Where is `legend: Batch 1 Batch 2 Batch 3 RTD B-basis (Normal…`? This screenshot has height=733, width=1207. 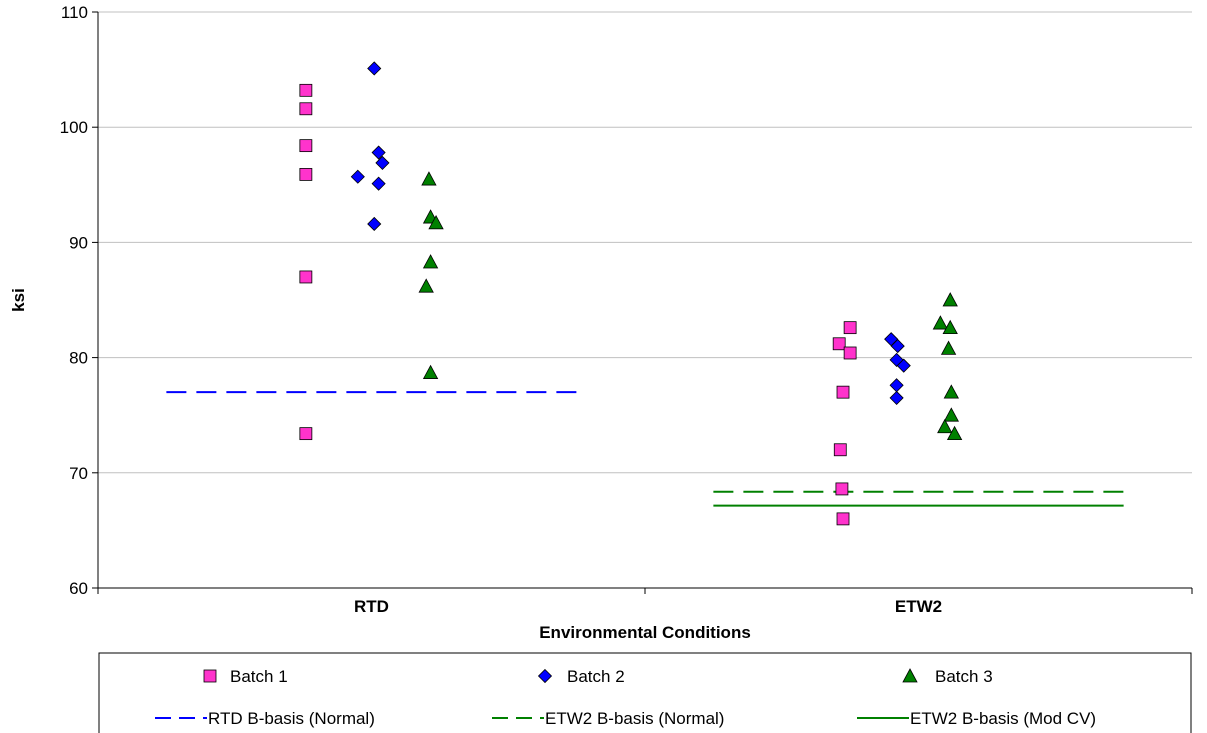
legend: Batch 1 Batch 2 Batch 3 RTD B-basis (Normal… is located at coordinates (645, 692).